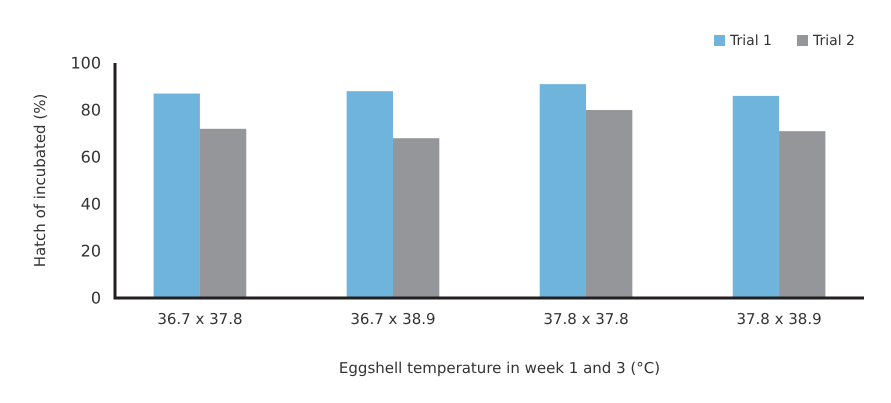 Image resolution: width=891 pixels, height=403 pixels. What do you see at coordinates (833, 41) in the screenshot?
I see `legend-label: Trial 2` at bounding box center [833, 41].